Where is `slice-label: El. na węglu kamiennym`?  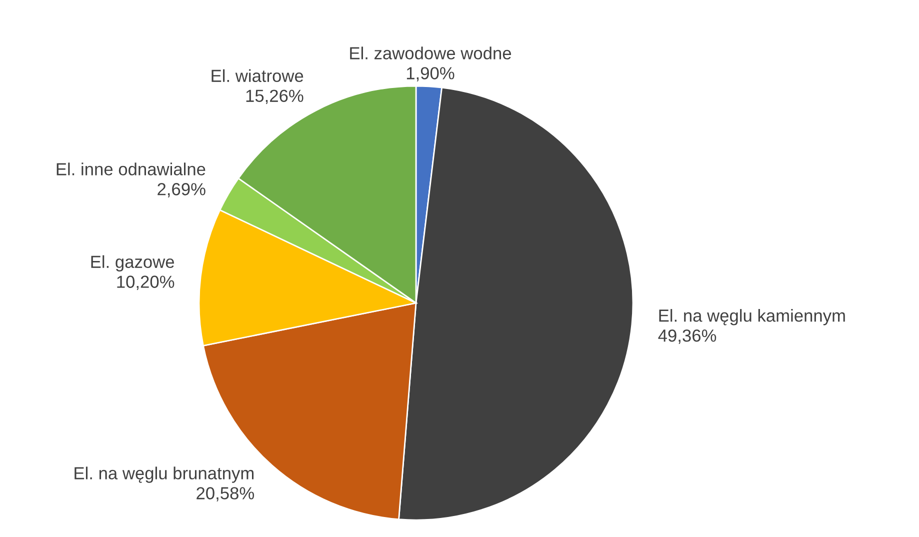
slice-label: El. na węglu kamiennym is located at coordinates (752, 317).